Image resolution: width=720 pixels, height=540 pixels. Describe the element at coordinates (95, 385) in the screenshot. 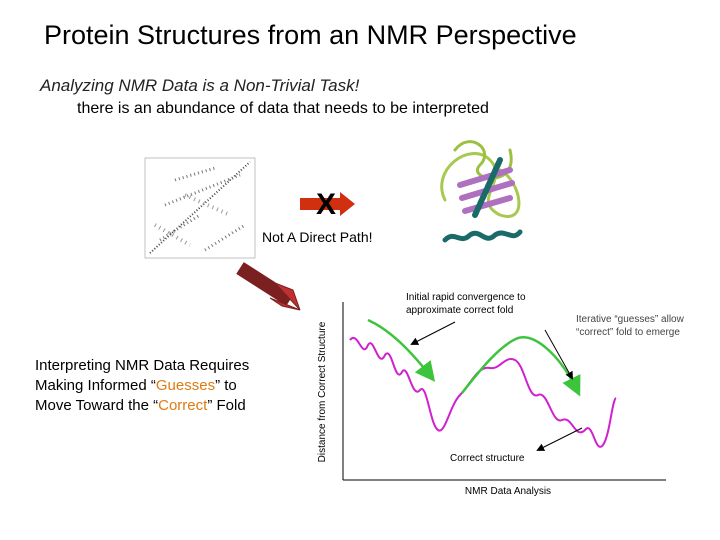

I see `text: Making Informed “` at that location.